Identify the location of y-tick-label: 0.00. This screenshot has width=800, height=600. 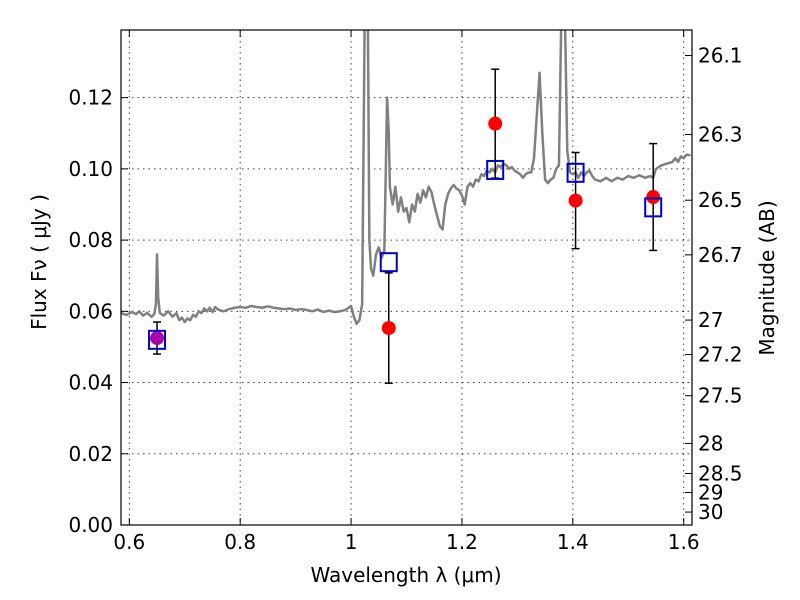
(90, 525).